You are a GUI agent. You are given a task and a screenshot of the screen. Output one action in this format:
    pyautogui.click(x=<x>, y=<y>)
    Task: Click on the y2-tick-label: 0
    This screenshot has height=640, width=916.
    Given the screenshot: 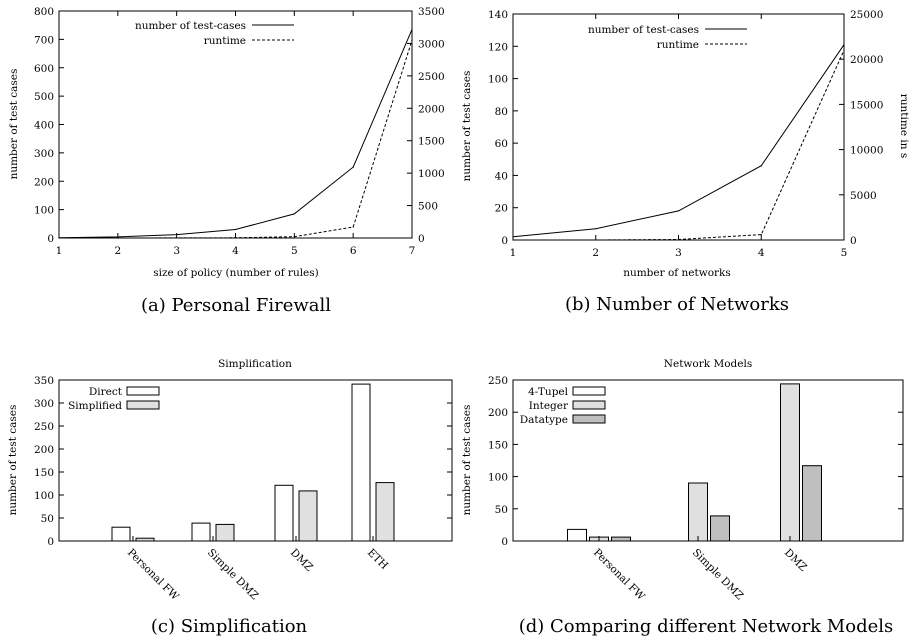 What is the action you would take?
    pyautogui.click(x=421, y=239)
    